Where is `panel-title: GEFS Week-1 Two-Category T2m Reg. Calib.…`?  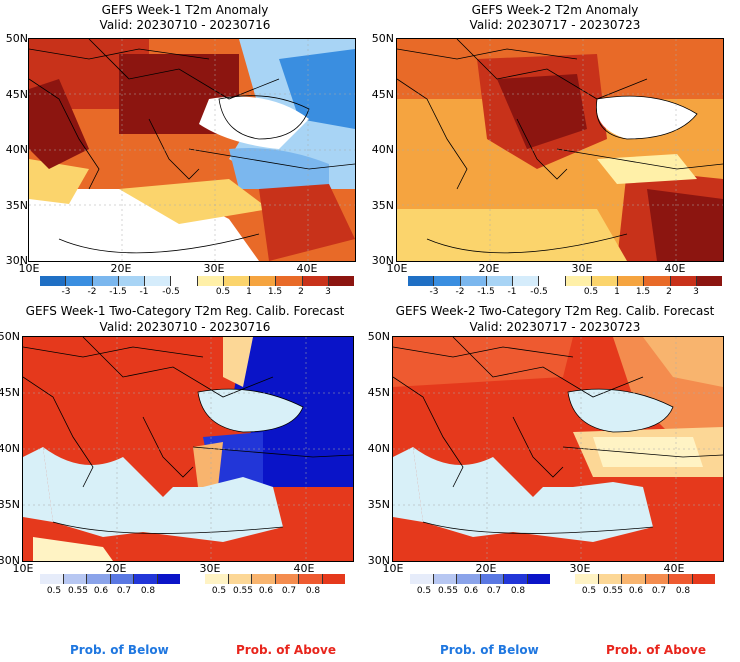 panel-title: GEFS Week-1 Two-Category T2m Reg. Calib.… is located at coordinates (185, 311).